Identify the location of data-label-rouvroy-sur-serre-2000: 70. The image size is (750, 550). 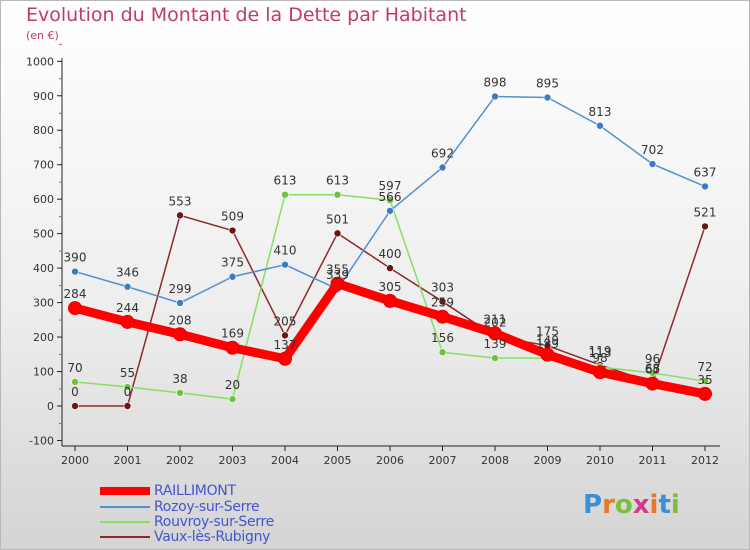
(74, 368).